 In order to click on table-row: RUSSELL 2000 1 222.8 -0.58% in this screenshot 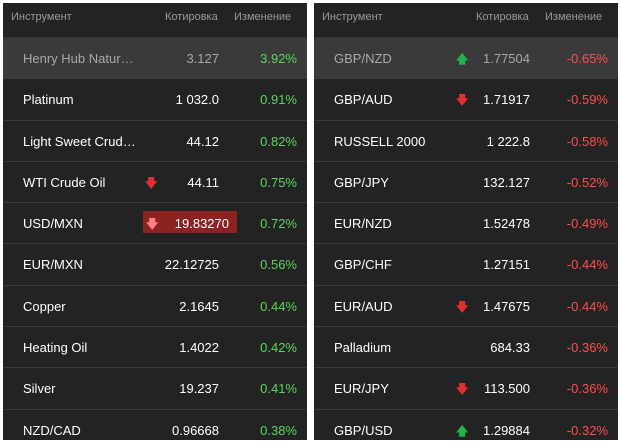, I will do `click(466, 141)`.